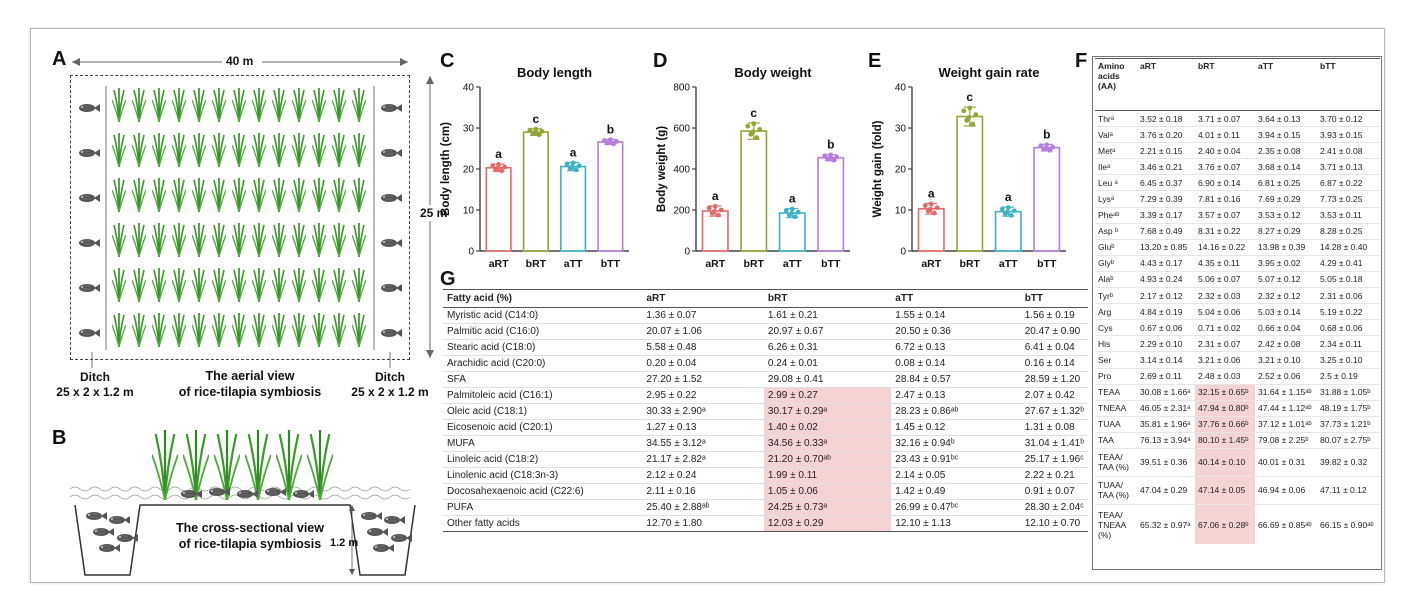 This screenshot has height=598, width=1420. I want to click on amino-cell-value: 4.84 ± 0.19, so click(1166, 311).